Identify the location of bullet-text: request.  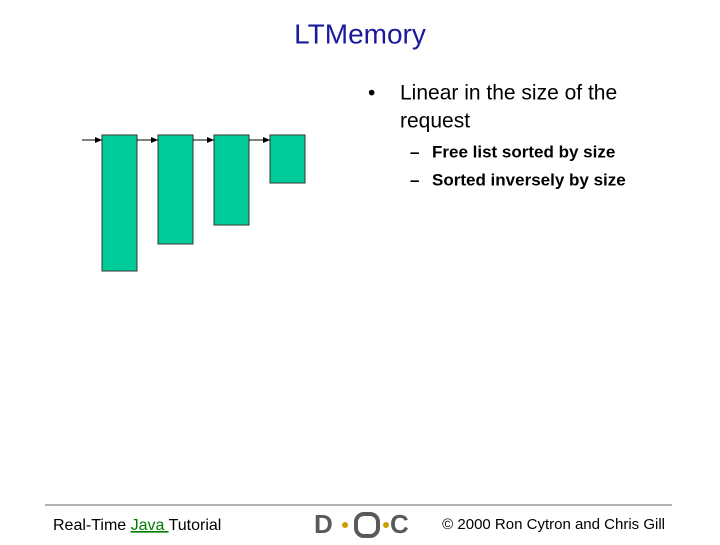
(435, 121).